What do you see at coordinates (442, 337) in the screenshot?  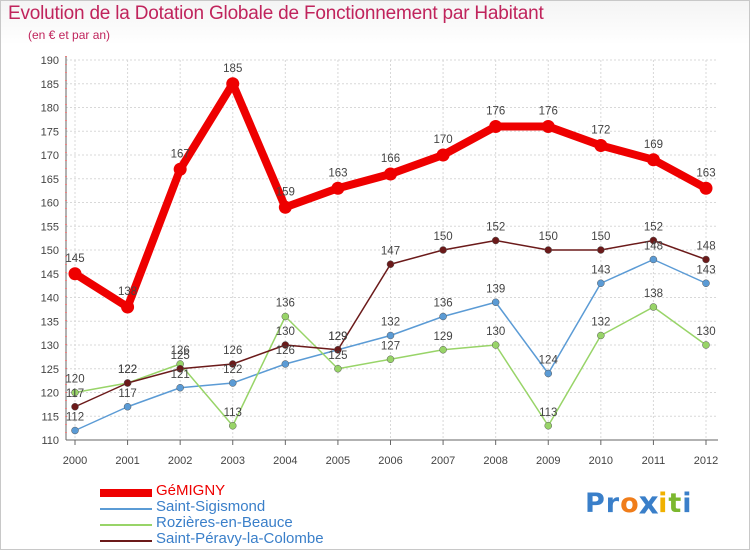 I see `data-label-rozieres-en-beauce-2007: 129` at bounding box center [442, 337].